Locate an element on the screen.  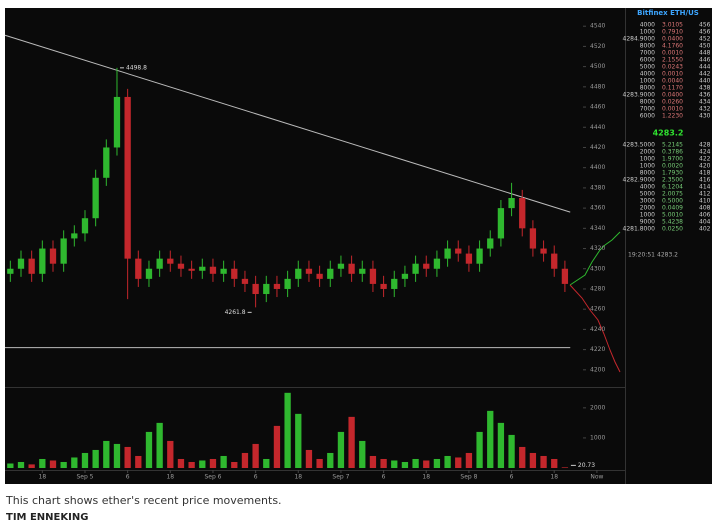
x-tick-label: Now is located at coordinates (596, 477).